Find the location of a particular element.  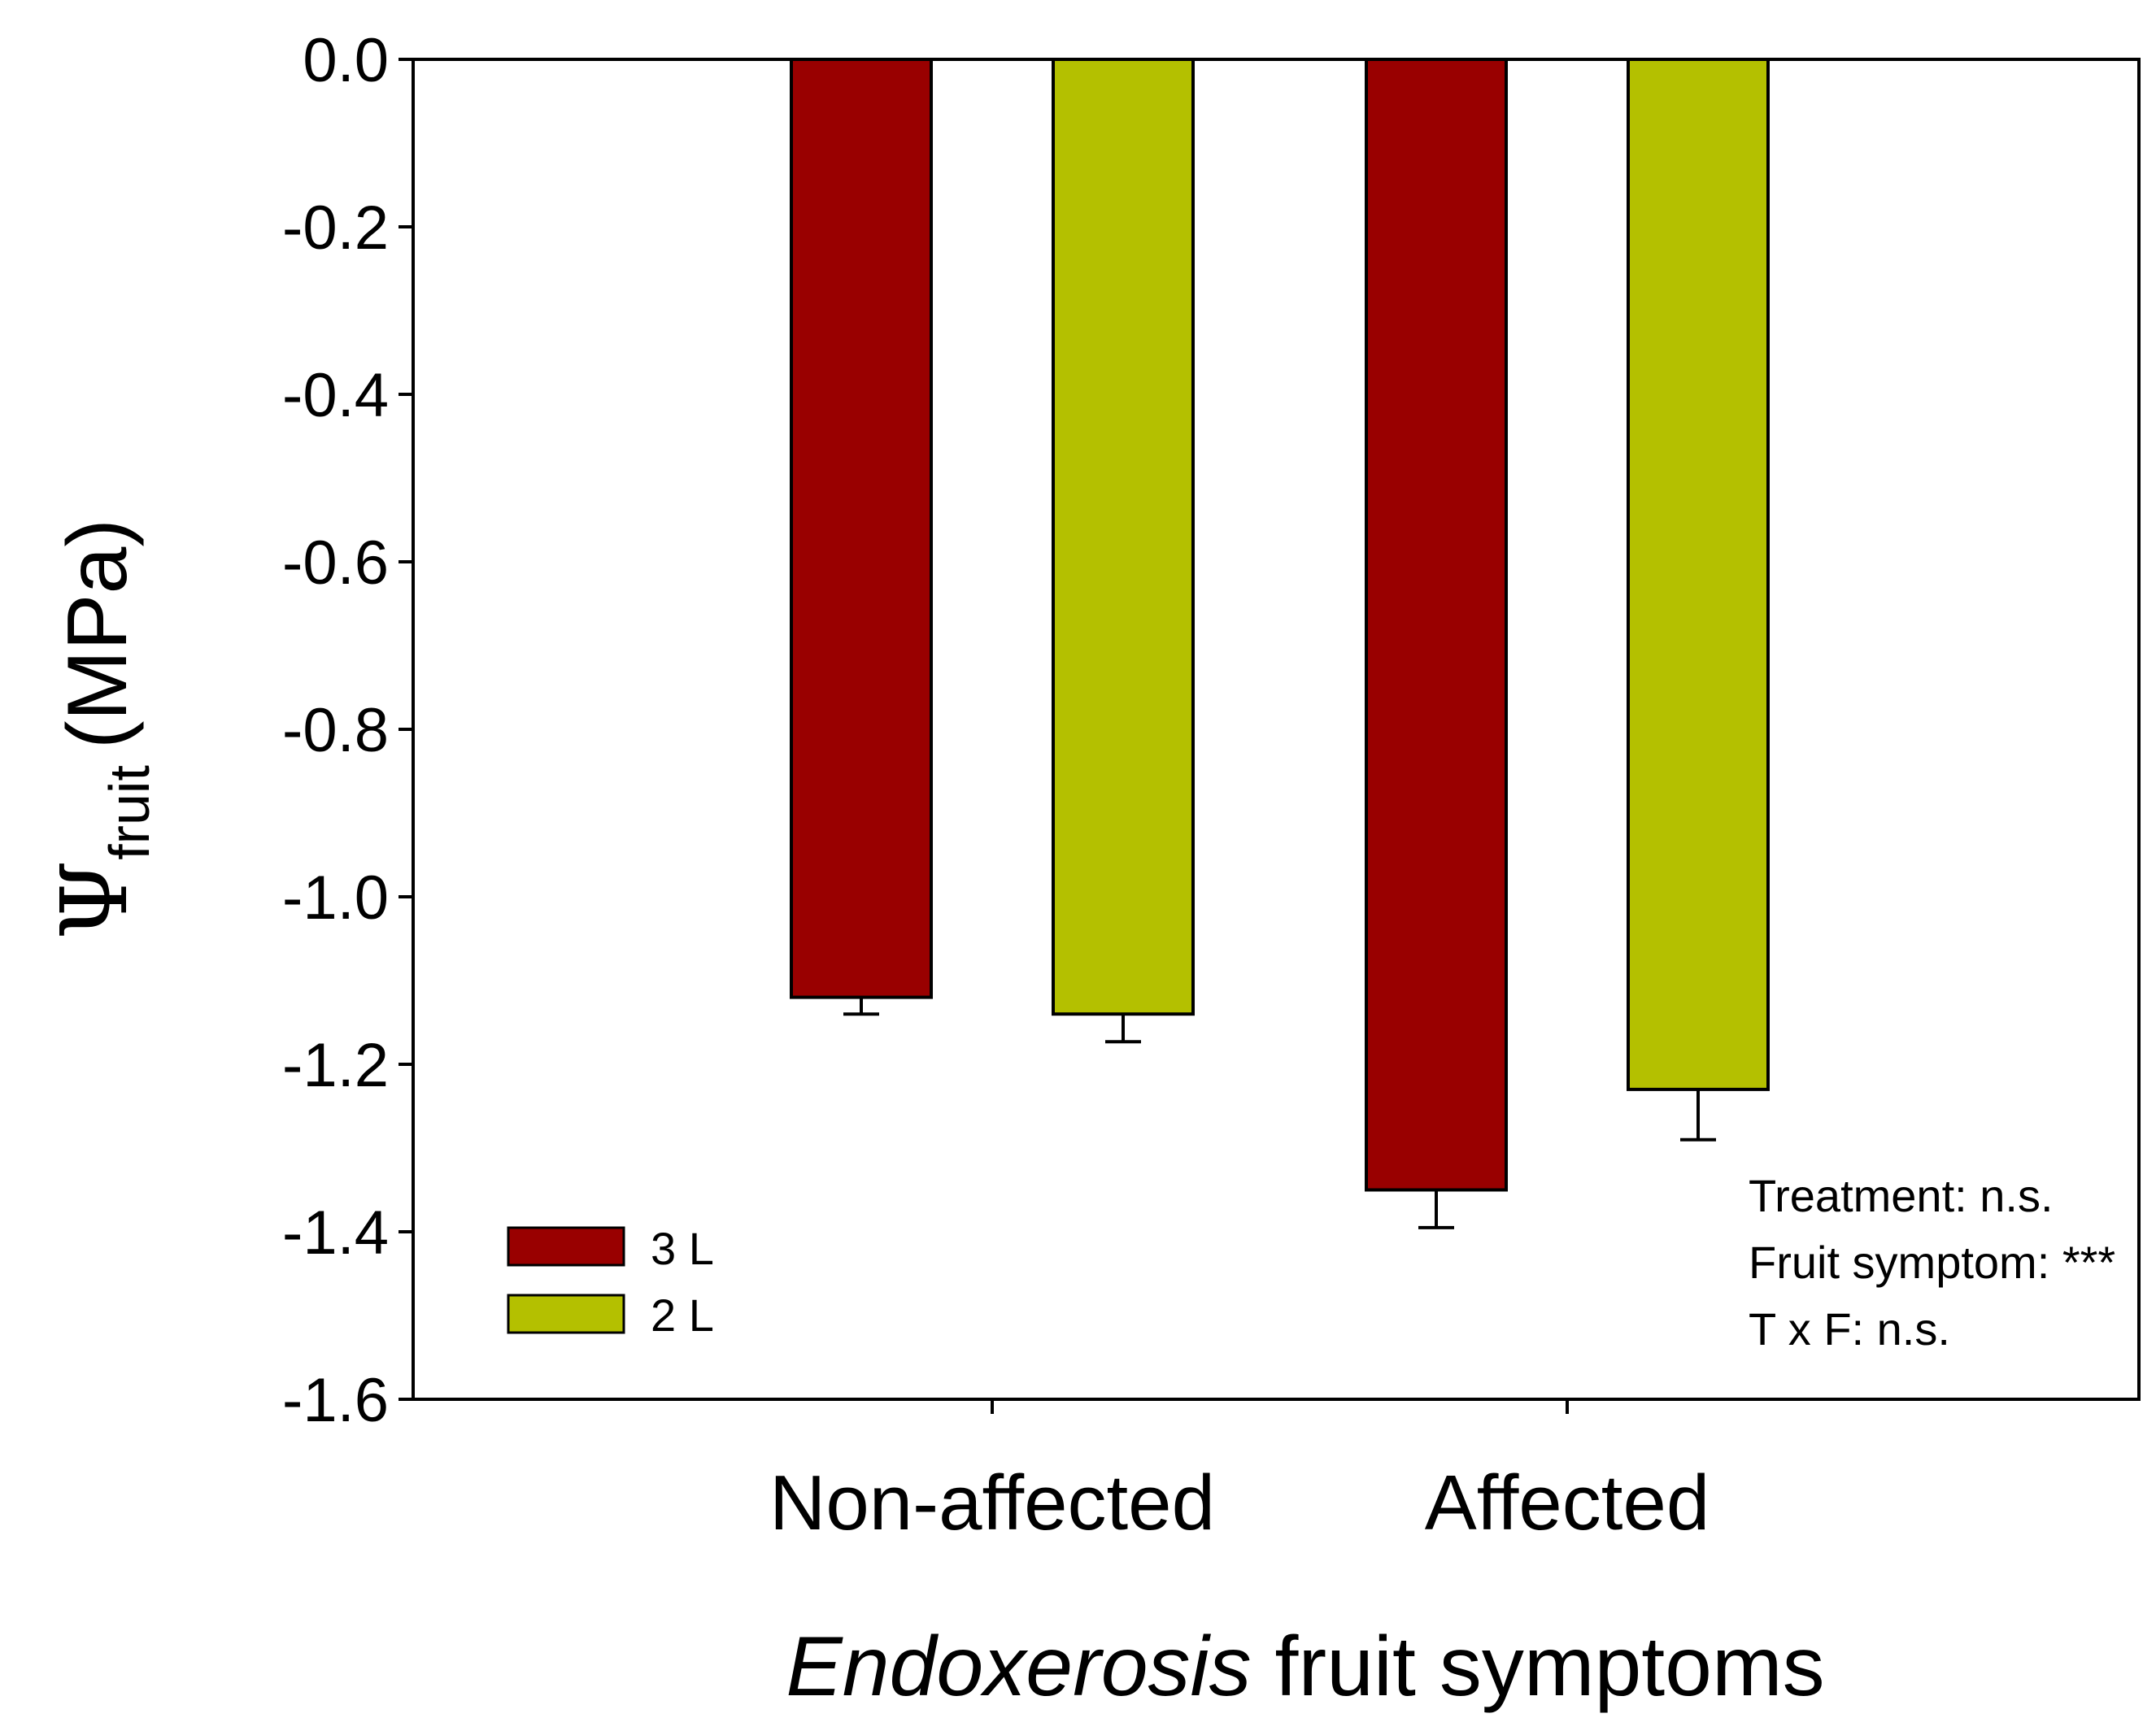

x-axis-title-italic: Endoxerosis is located at coordinates (1018, 1667).